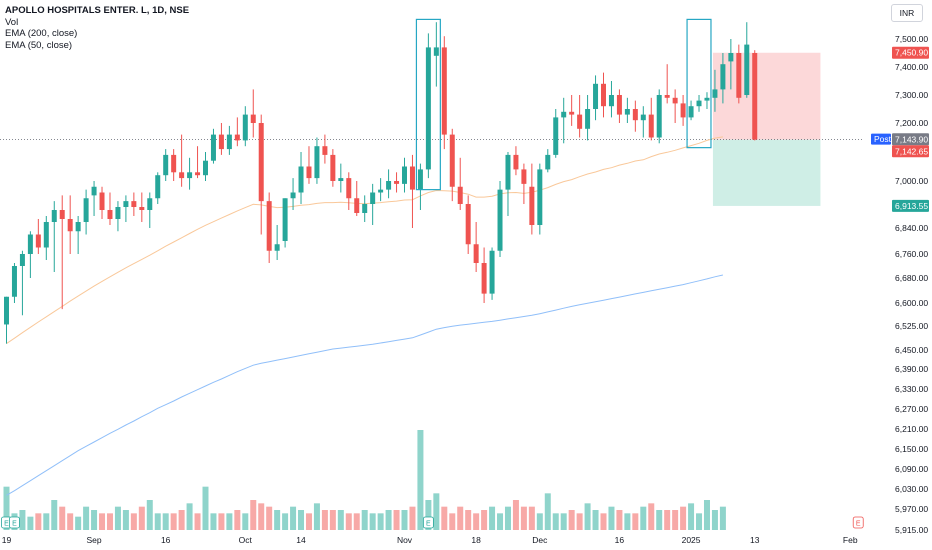 The image size is (932, 550). Describe the element at coordinates (97, 10) in the screenshot. I see `symbol-title: APOLLO HOSPITALS ENTER. L, 1D, NSE` at that location.